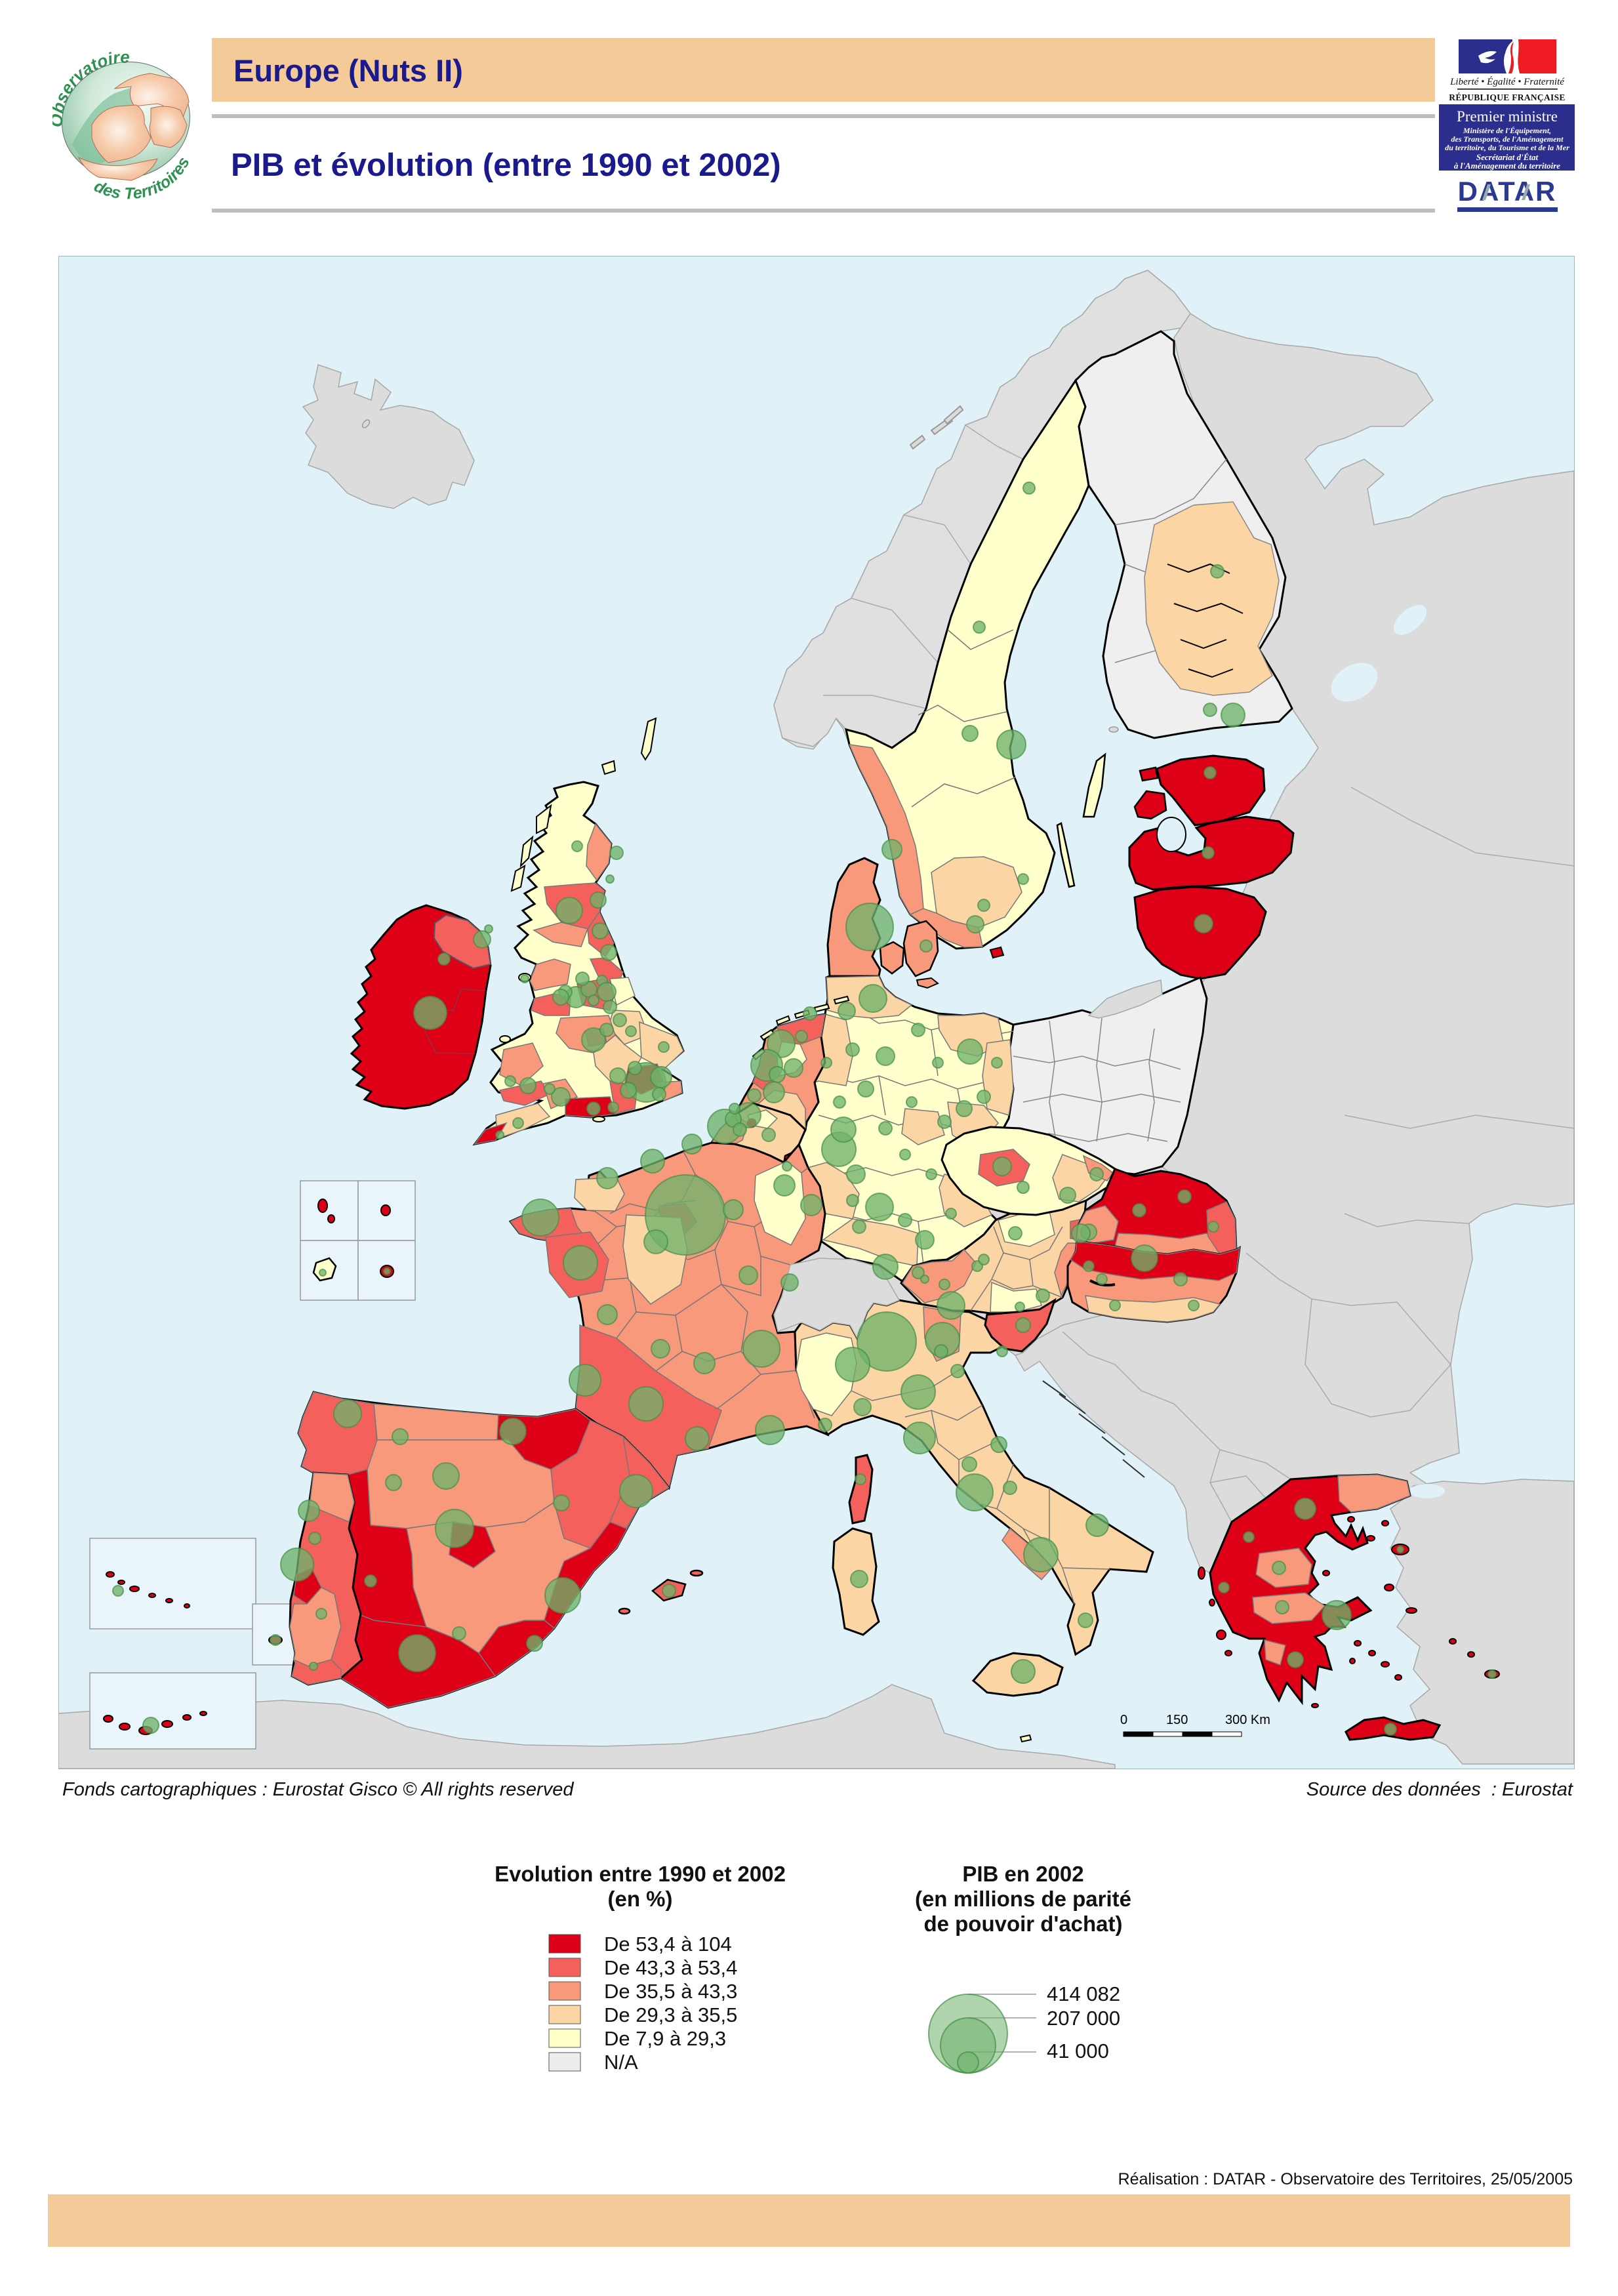 The height and width of the screenshot is (2296, 1618). What do you see at coordinates (1508, 116) in the screenshot?
I see `svg-text: Premier ministre` at bounding box center [1508, 116].